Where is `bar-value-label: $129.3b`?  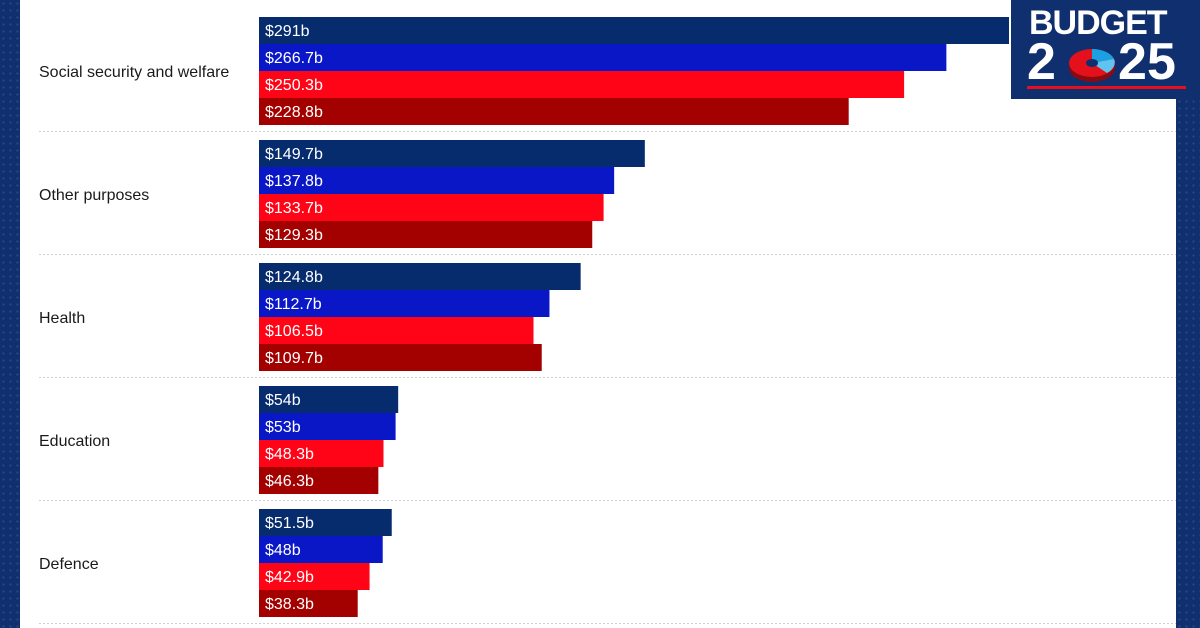 bar-value-label: $129.3b is located at coordinates (294, 235).